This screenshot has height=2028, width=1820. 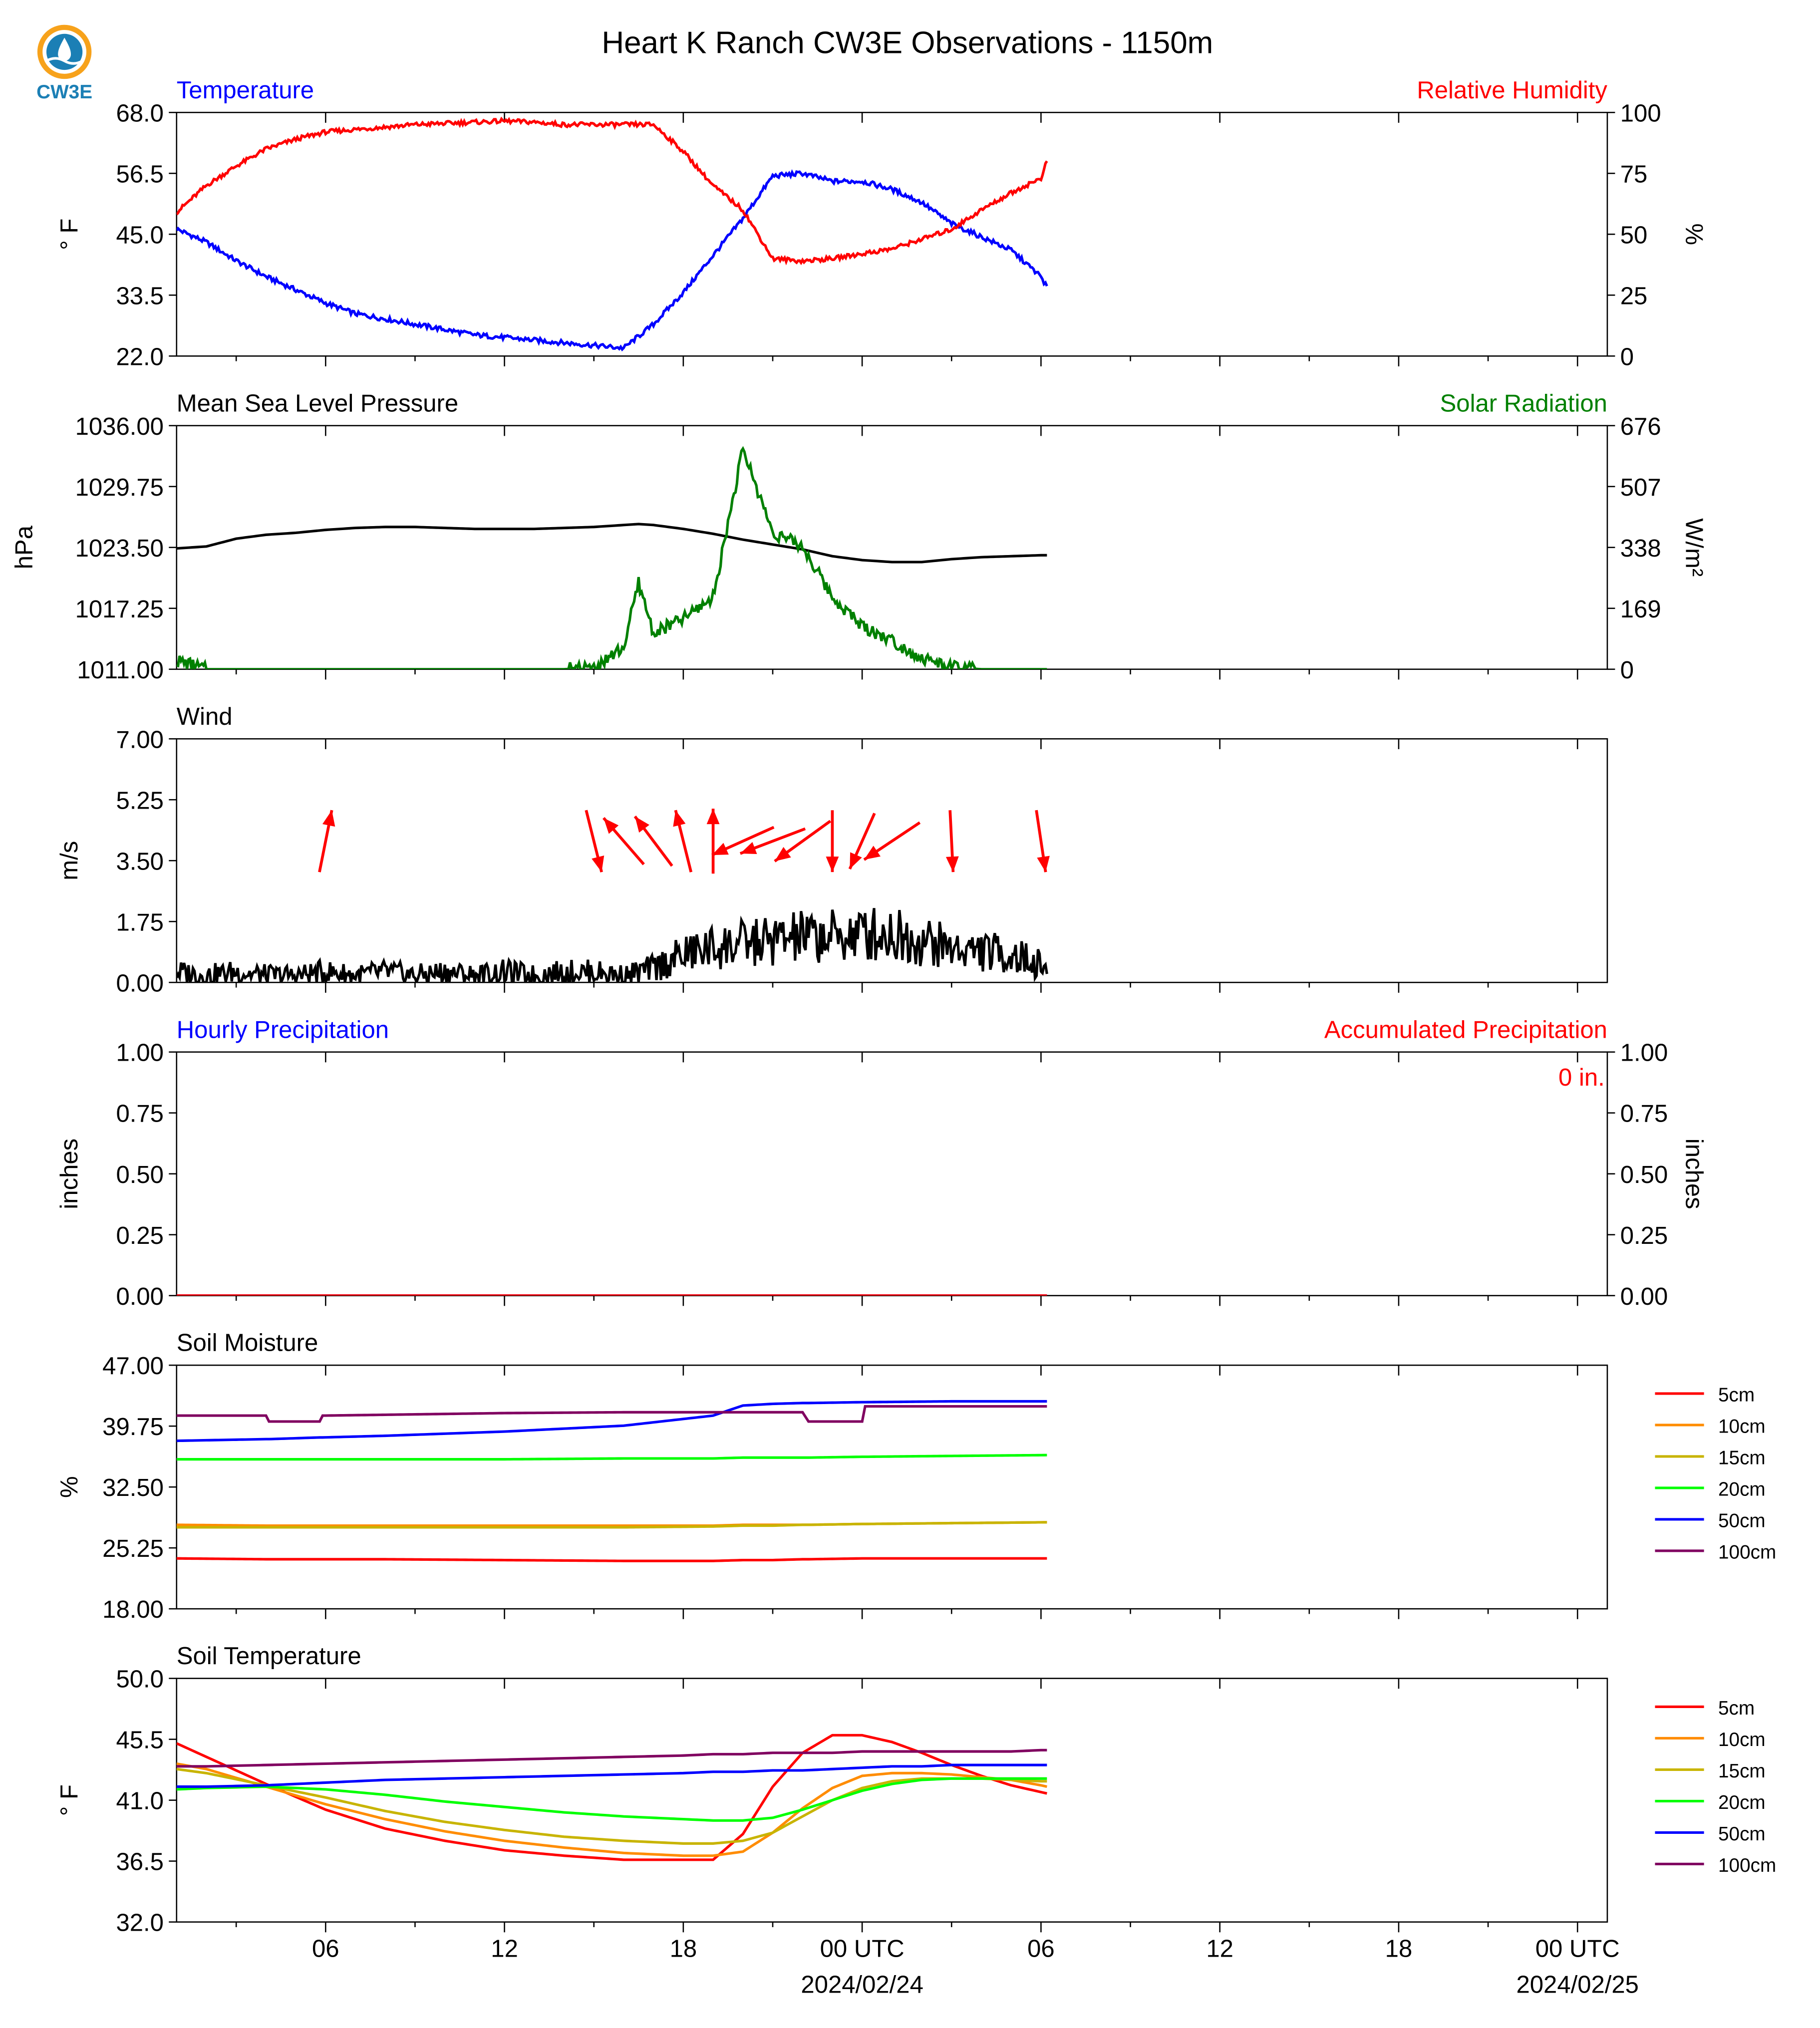 I want to click on series-line-solar-radiation, so click(x=611, y=557).